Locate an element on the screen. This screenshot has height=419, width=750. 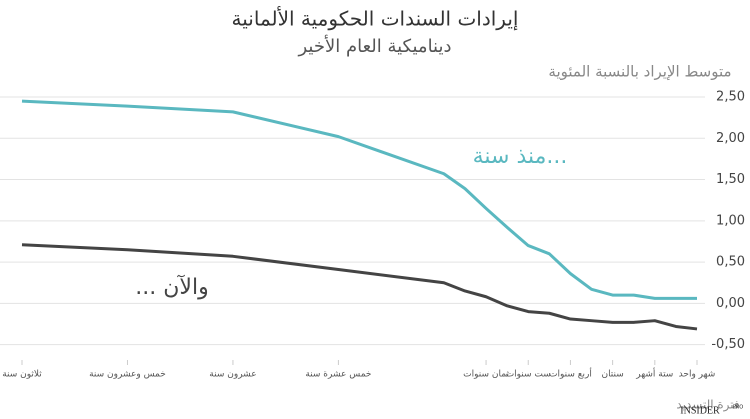
y-tick-label: 1,50 is located at coordinates (730, 179).